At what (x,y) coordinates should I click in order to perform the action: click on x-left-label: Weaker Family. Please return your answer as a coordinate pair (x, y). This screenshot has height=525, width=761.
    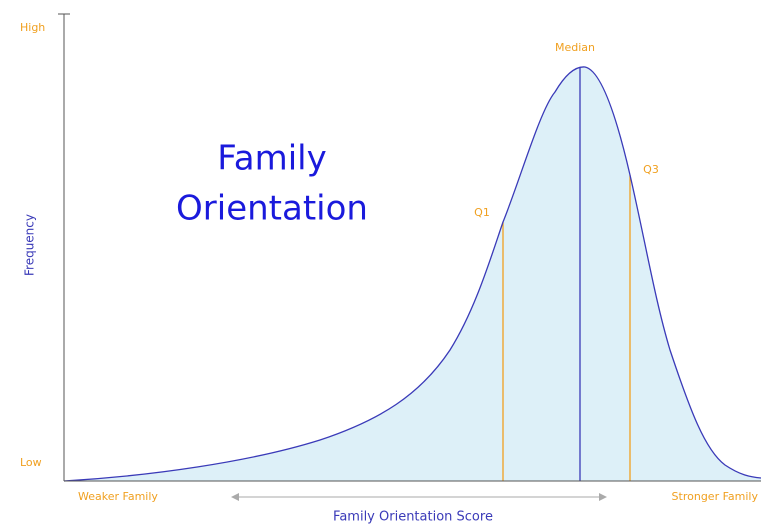
    Looking at the image, I should click on (118, 496).